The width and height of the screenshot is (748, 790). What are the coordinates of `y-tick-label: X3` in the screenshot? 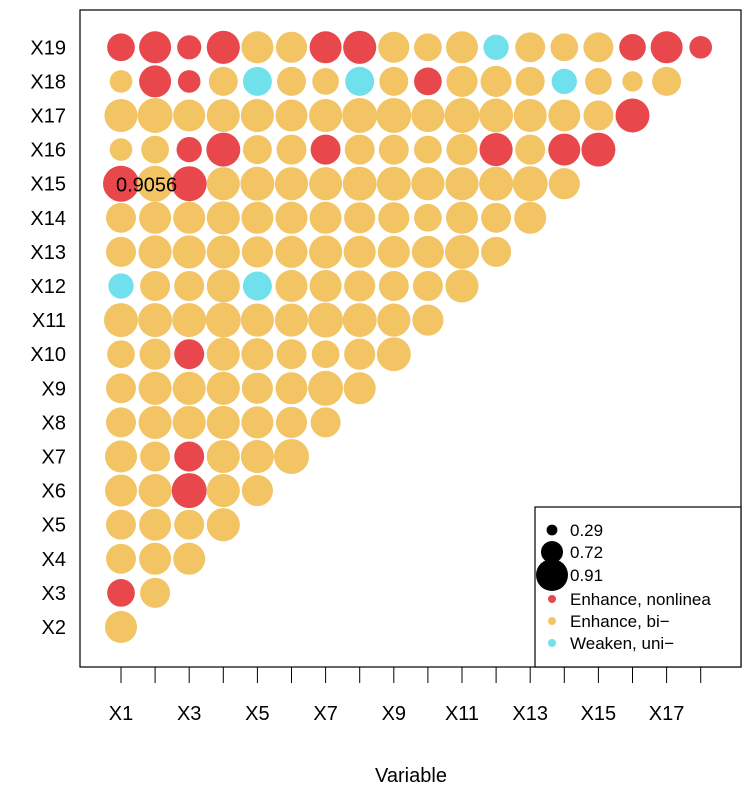 It's located at (54, 594).